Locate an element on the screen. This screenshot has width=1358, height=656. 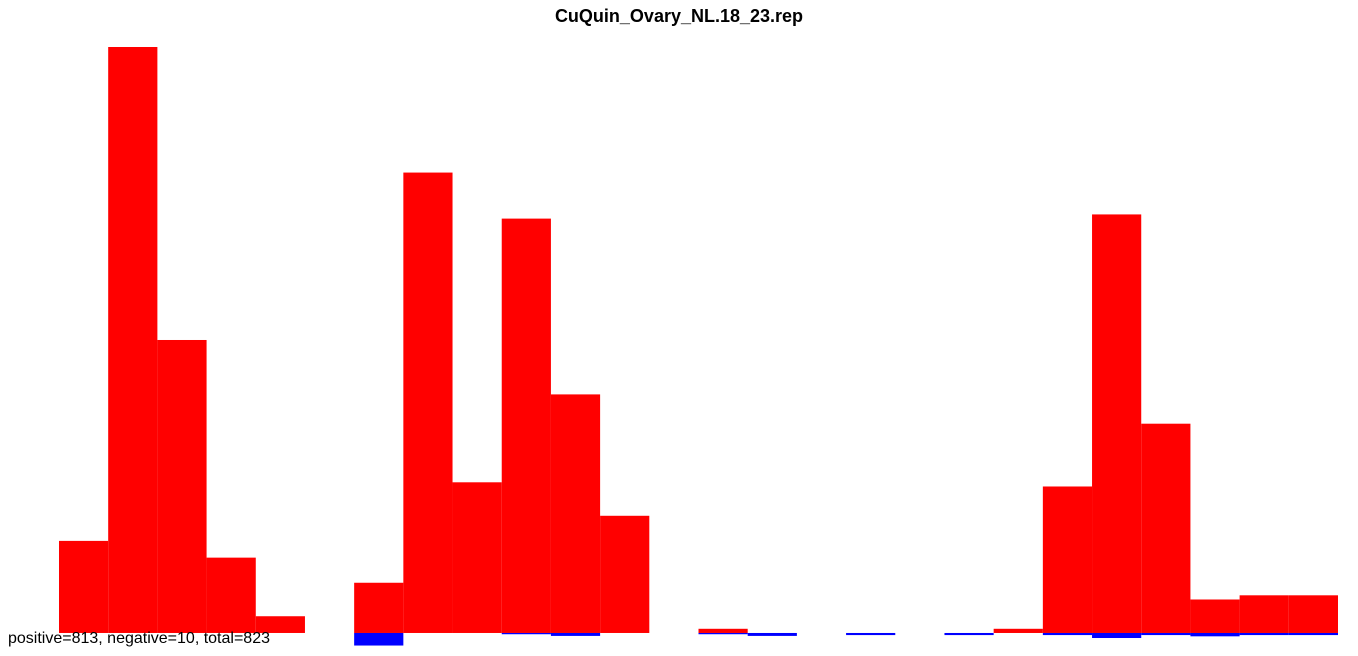
chart-title: CuQuin_Ovary_NL.18_23.rep is located at coordinates (679, 16).